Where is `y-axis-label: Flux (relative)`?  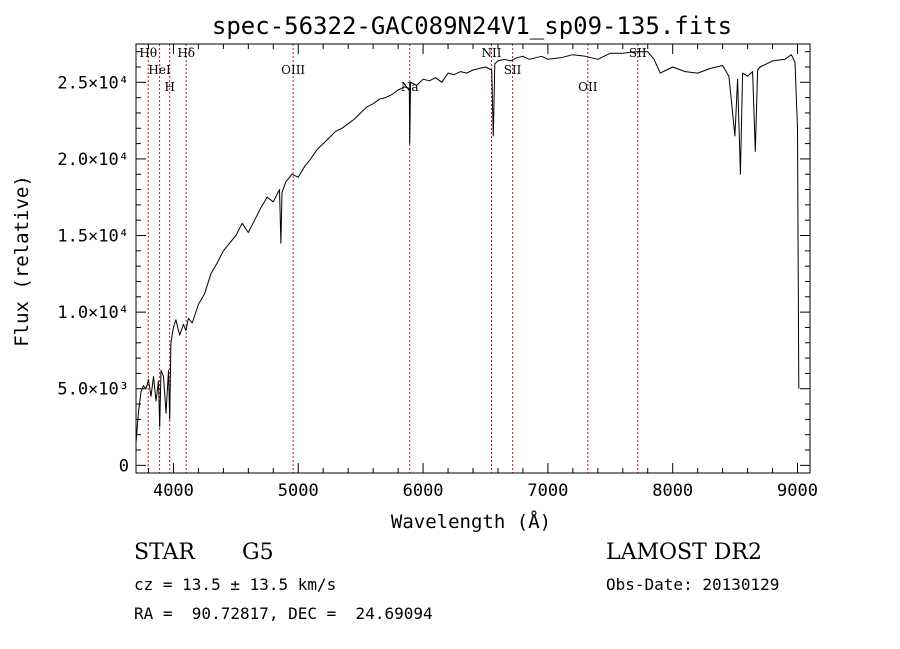
y-axis-label: Flux (relative) is located at coordinates (22, 261).